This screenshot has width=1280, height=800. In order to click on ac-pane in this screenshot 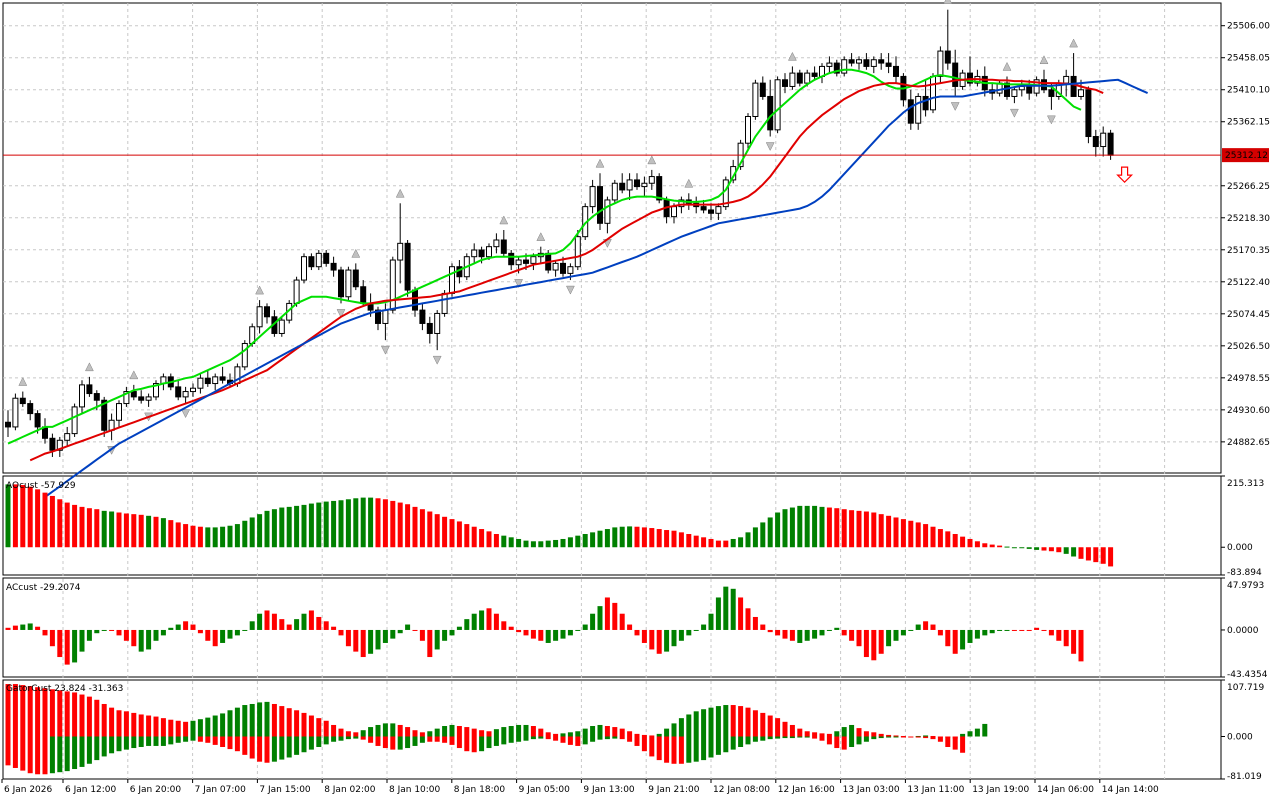, I will do `click(544, 625)`.